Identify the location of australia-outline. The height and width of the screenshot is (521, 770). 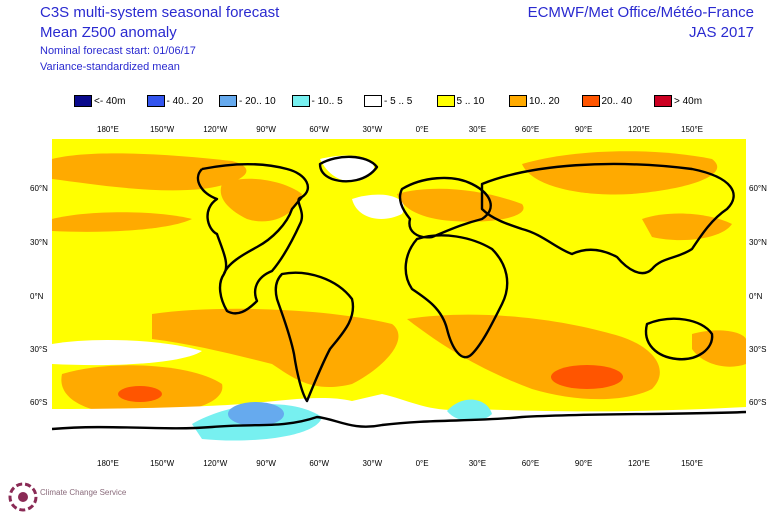
(679, 339).